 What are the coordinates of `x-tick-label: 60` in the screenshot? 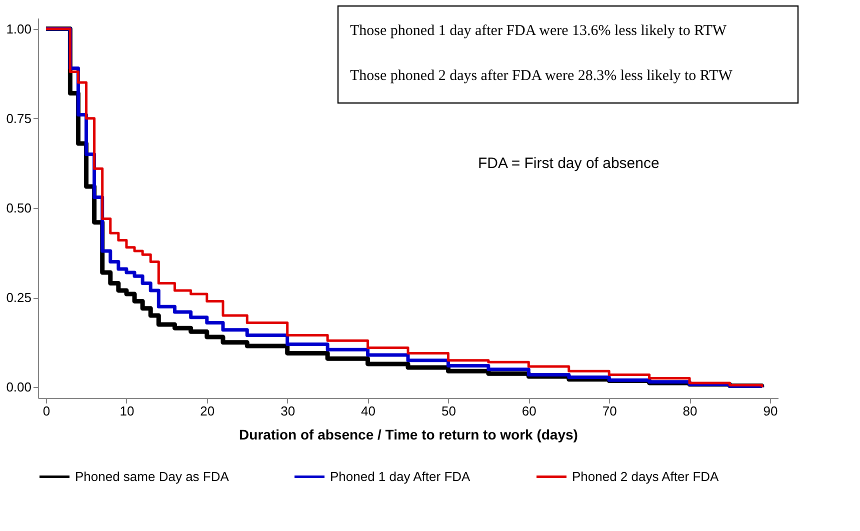 It's located at (529, 411).